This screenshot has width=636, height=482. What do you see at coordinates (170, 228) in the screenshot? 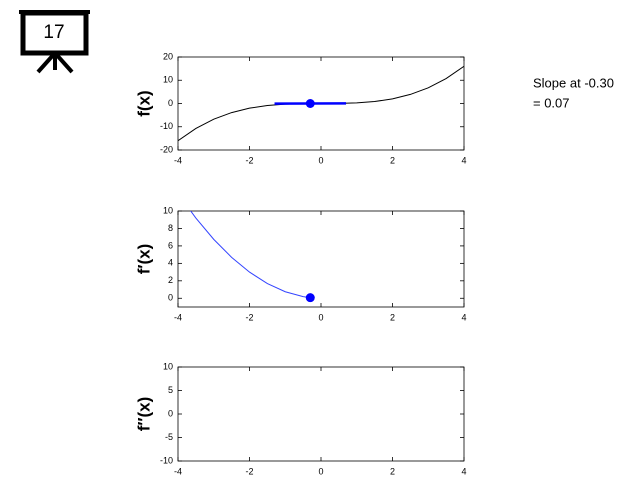
I see `y-tick-label: 8` at bounding box center [170, 228].